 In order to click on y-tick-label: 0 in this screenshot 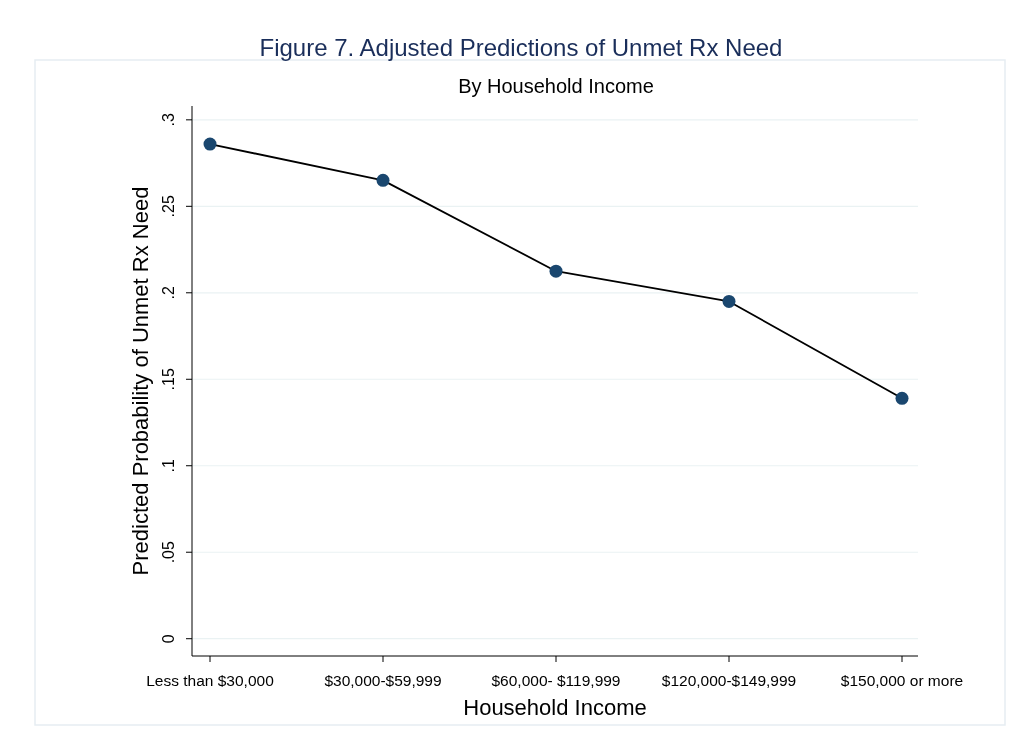, I will do `click(168, 639)`.